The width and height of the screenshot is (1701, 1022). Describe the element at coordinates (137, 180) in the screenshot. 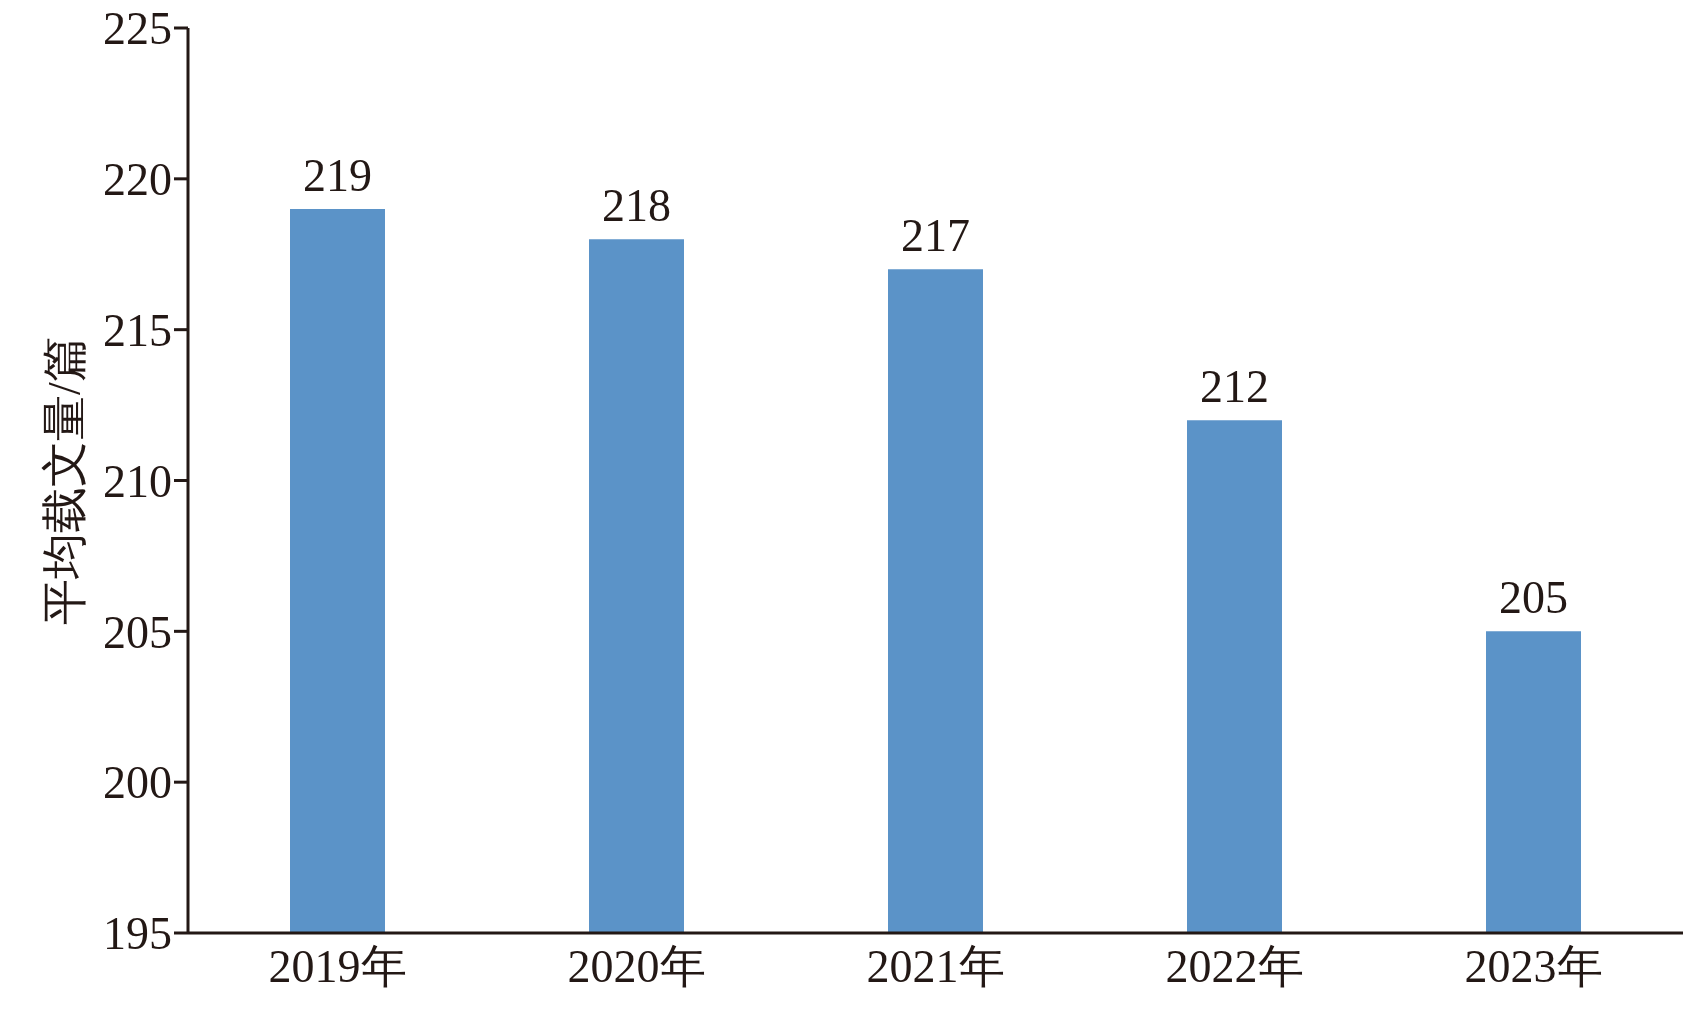

I see `y-tick-label: 220` at that location.